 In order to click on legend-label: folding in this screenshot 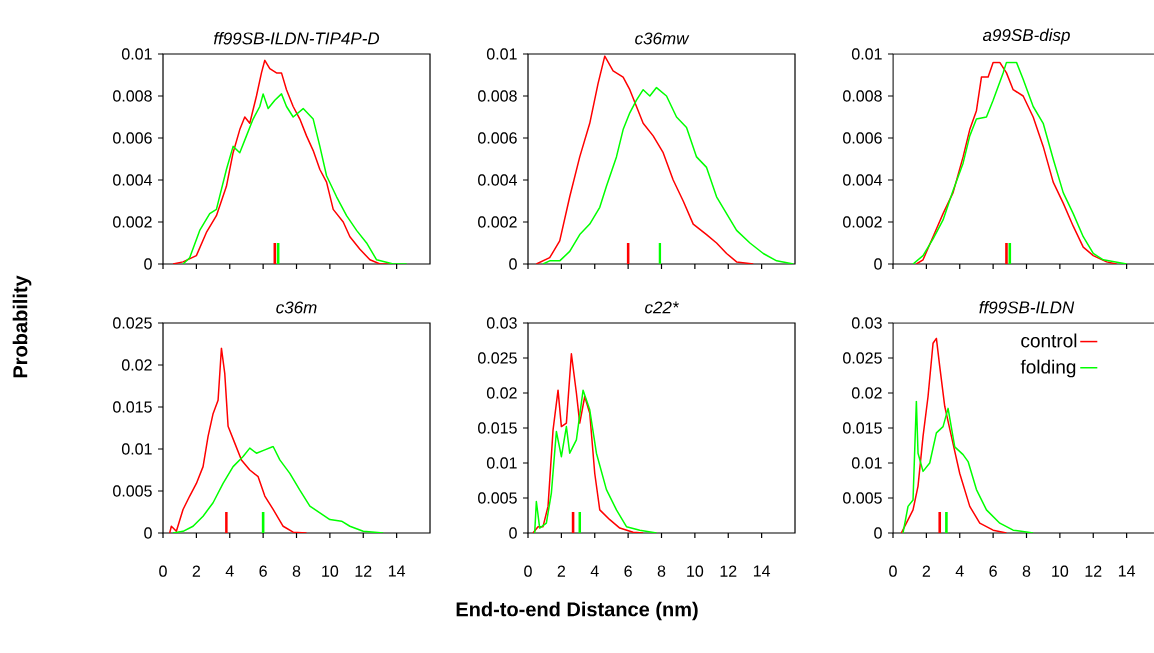, I will do `click(1048, 368)`.